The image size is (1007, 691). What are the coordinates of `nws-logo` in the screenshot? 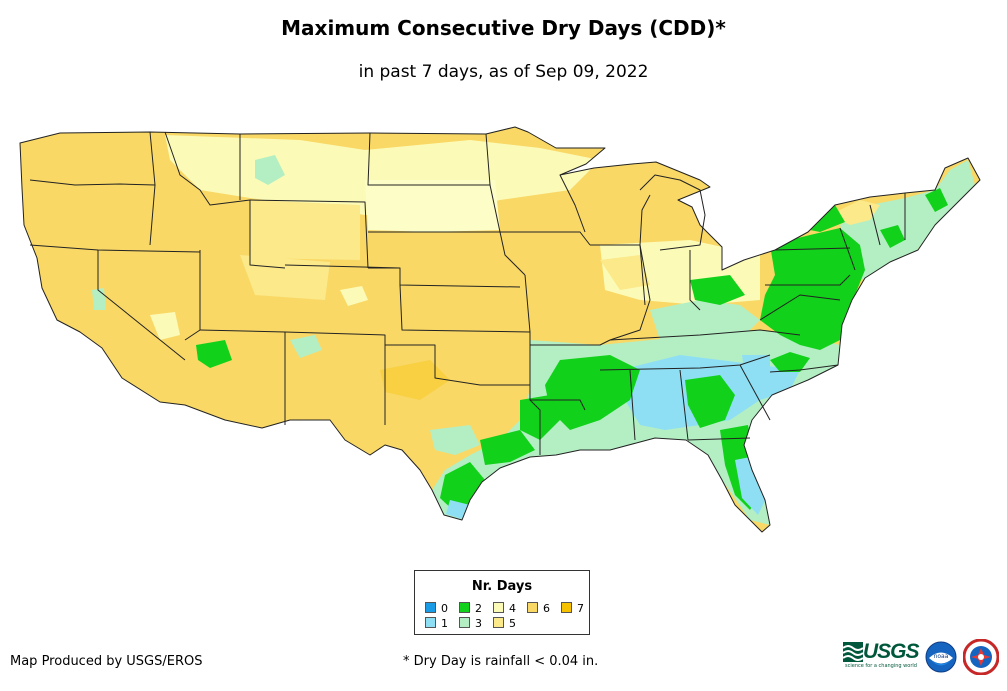 It's located at (981, 657).